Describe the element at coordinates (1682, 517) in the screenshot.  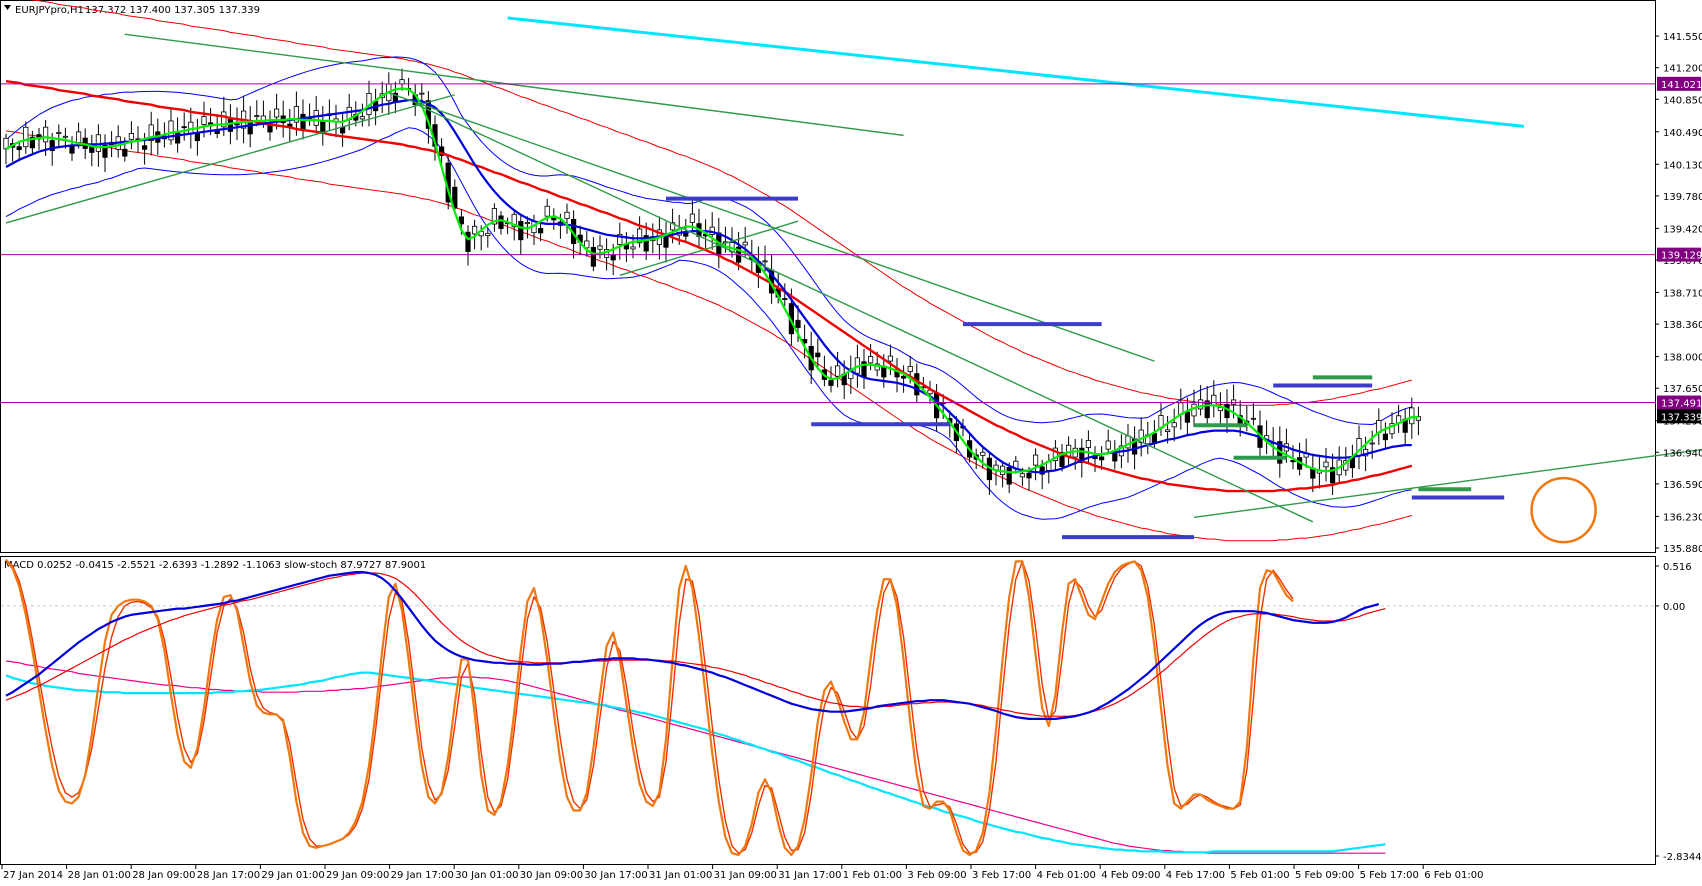
I see `price-axis-label: 136.230` at that location.